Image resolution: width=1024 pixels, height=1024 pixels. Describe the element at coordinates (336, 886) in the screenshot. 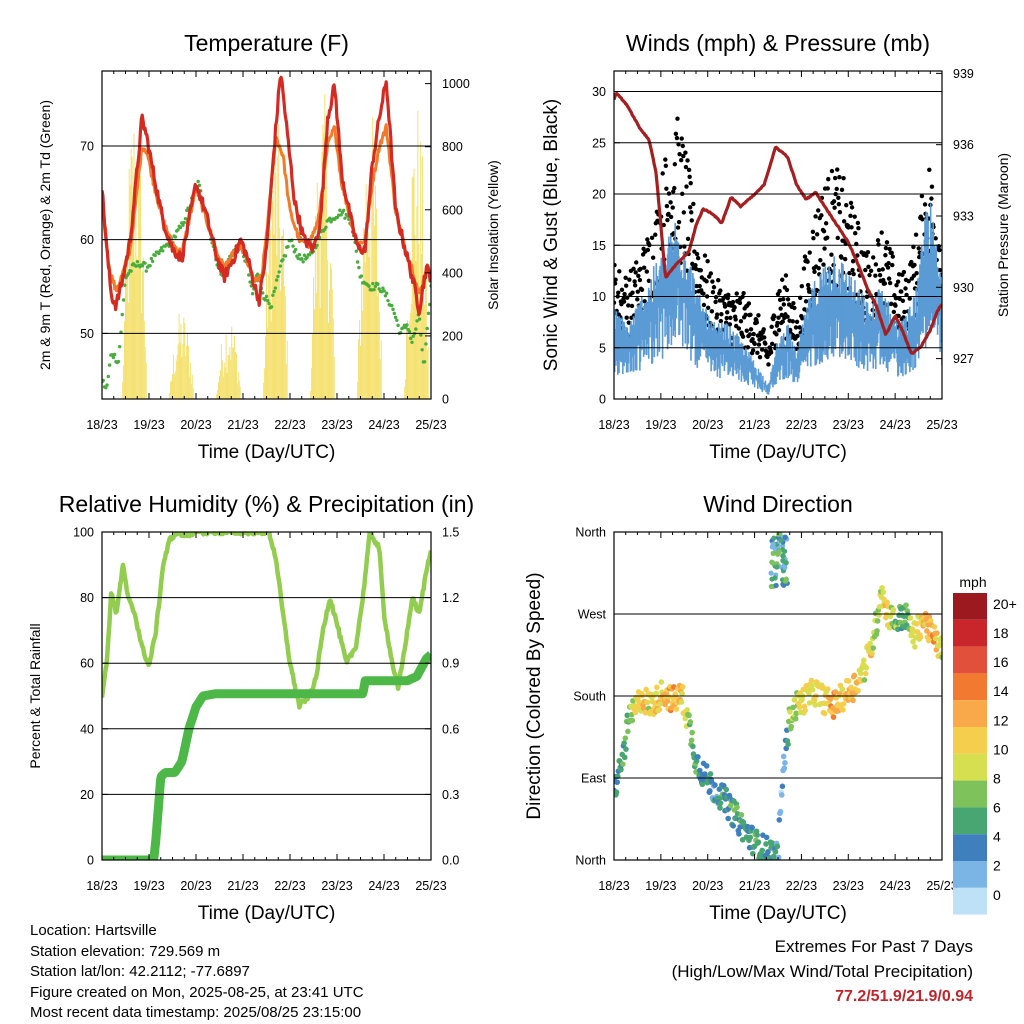

I see `x-tick-label: 23/23` at that location.